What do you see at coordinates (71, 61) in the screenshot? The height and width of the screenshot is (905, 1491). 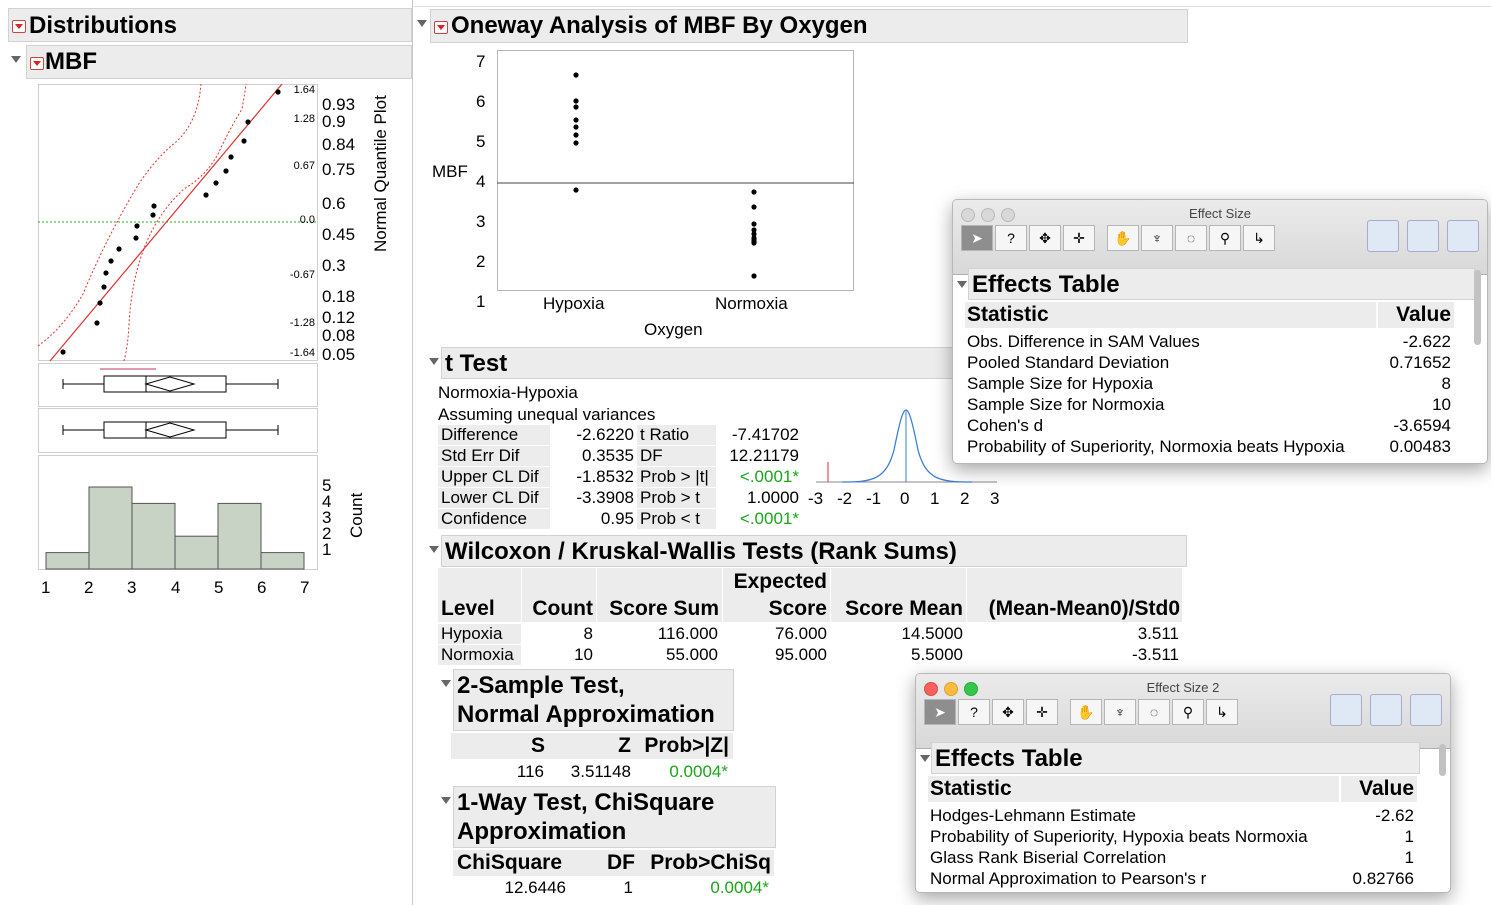 I see `mbf-title: MBF` at bounding box center [71, 61].